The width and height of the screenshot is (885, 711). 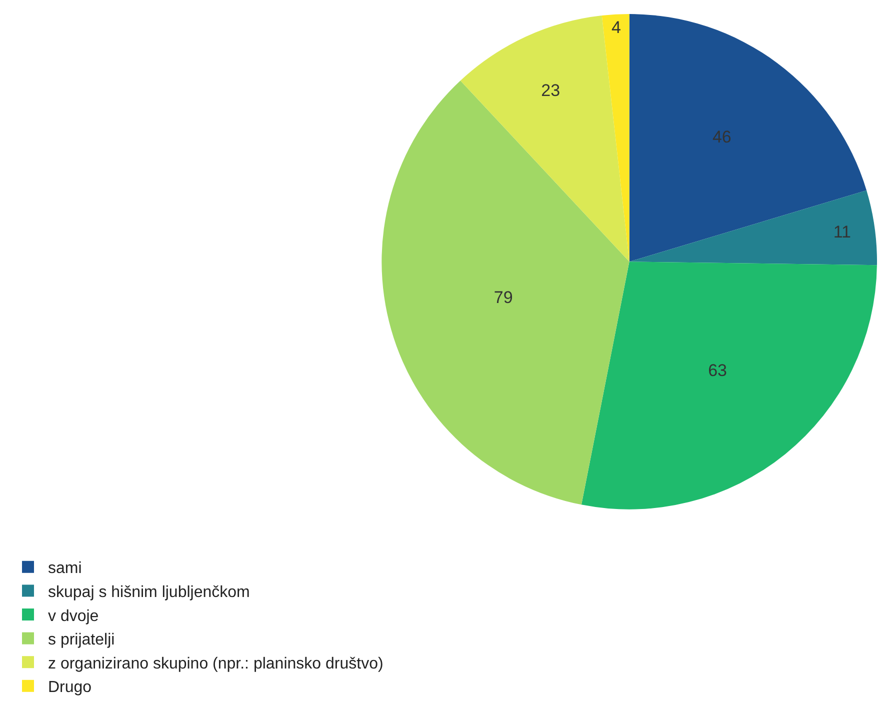 I want to click on legend-label: Drugo, so click(x=70, y=687).